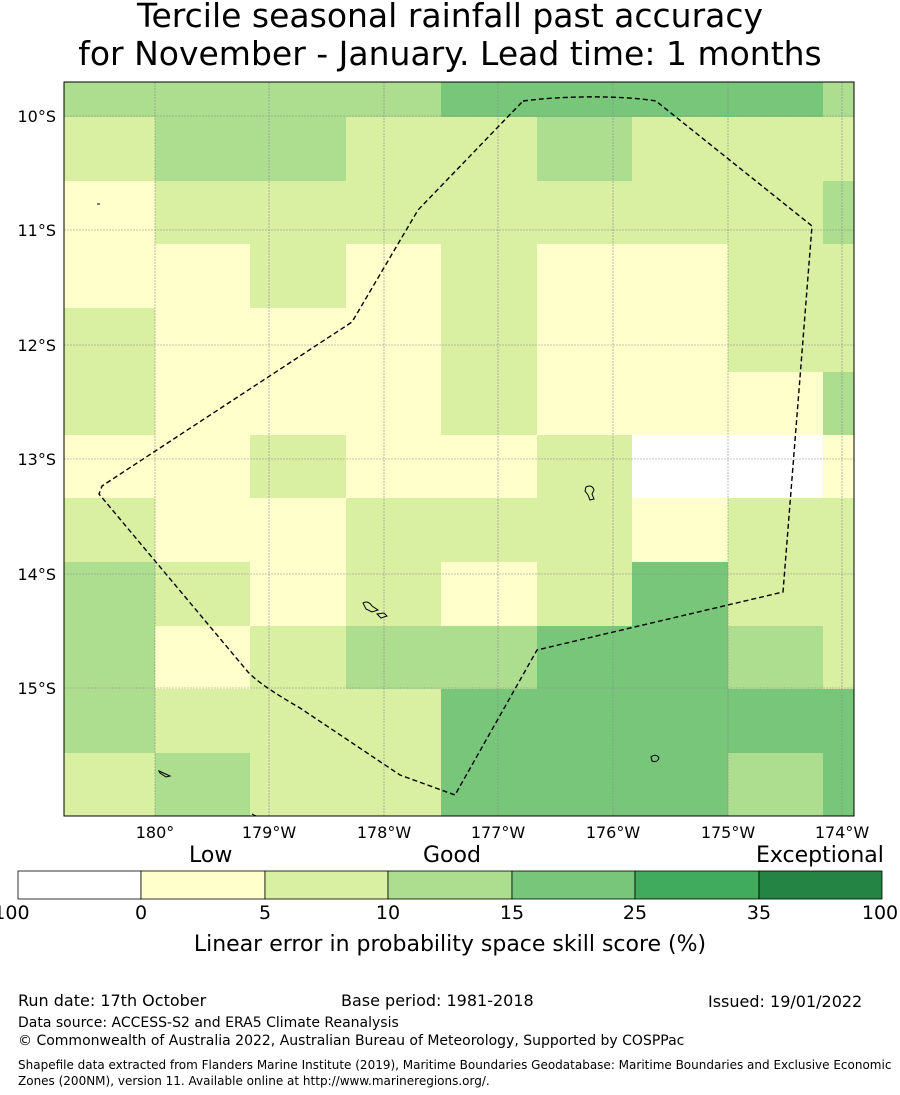 This screenshot has height=1095, width=900. Describe the element at coordinates (728, 832) in the screenshot. I see `longitude-label: 175°W` at that location.